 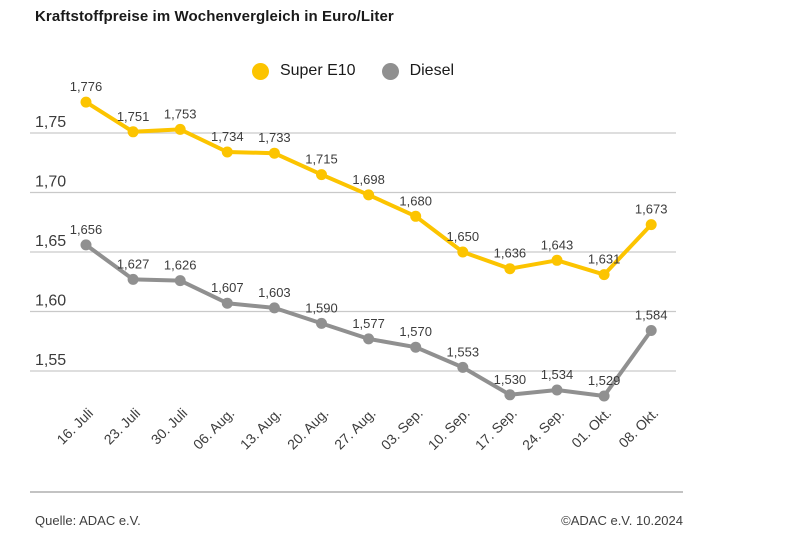 What do you see at coordinates (651, 209) in the screenshot?
I see `data-point-label: 1,673` at bounding box center [651, 209].